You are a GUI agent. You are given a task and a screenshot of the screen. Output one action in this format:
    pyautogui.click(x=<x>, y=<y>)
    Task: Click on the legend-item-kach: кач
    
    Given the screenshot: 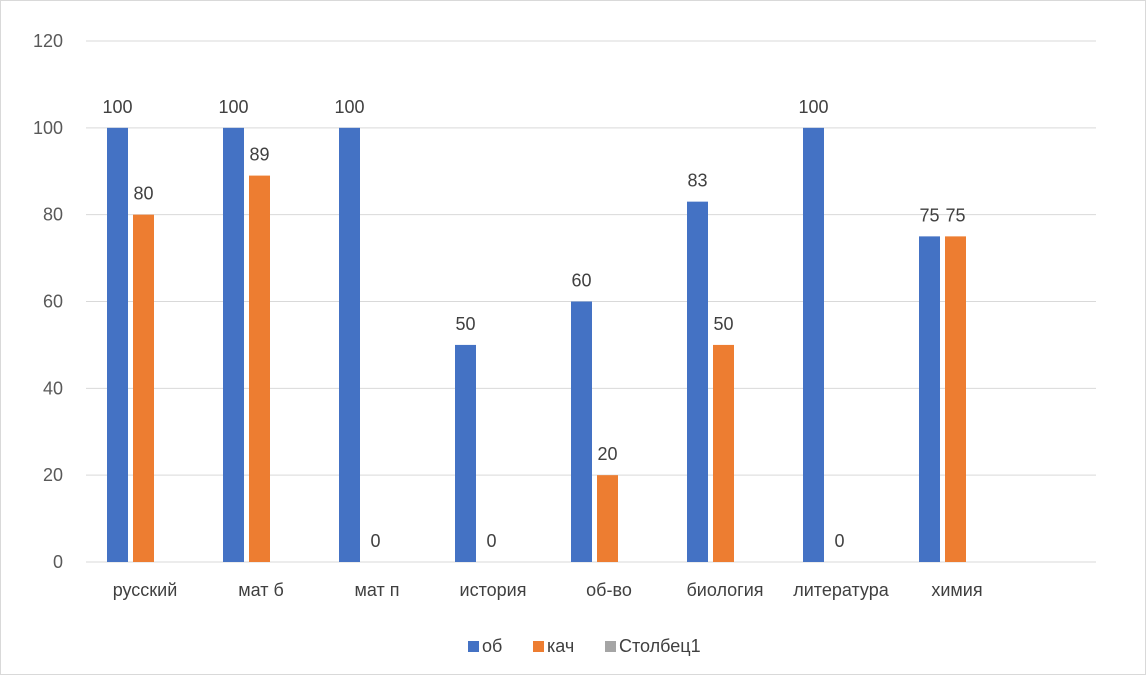 What is the action you would take?
    pyautogui.click(x=553, y=646)
    